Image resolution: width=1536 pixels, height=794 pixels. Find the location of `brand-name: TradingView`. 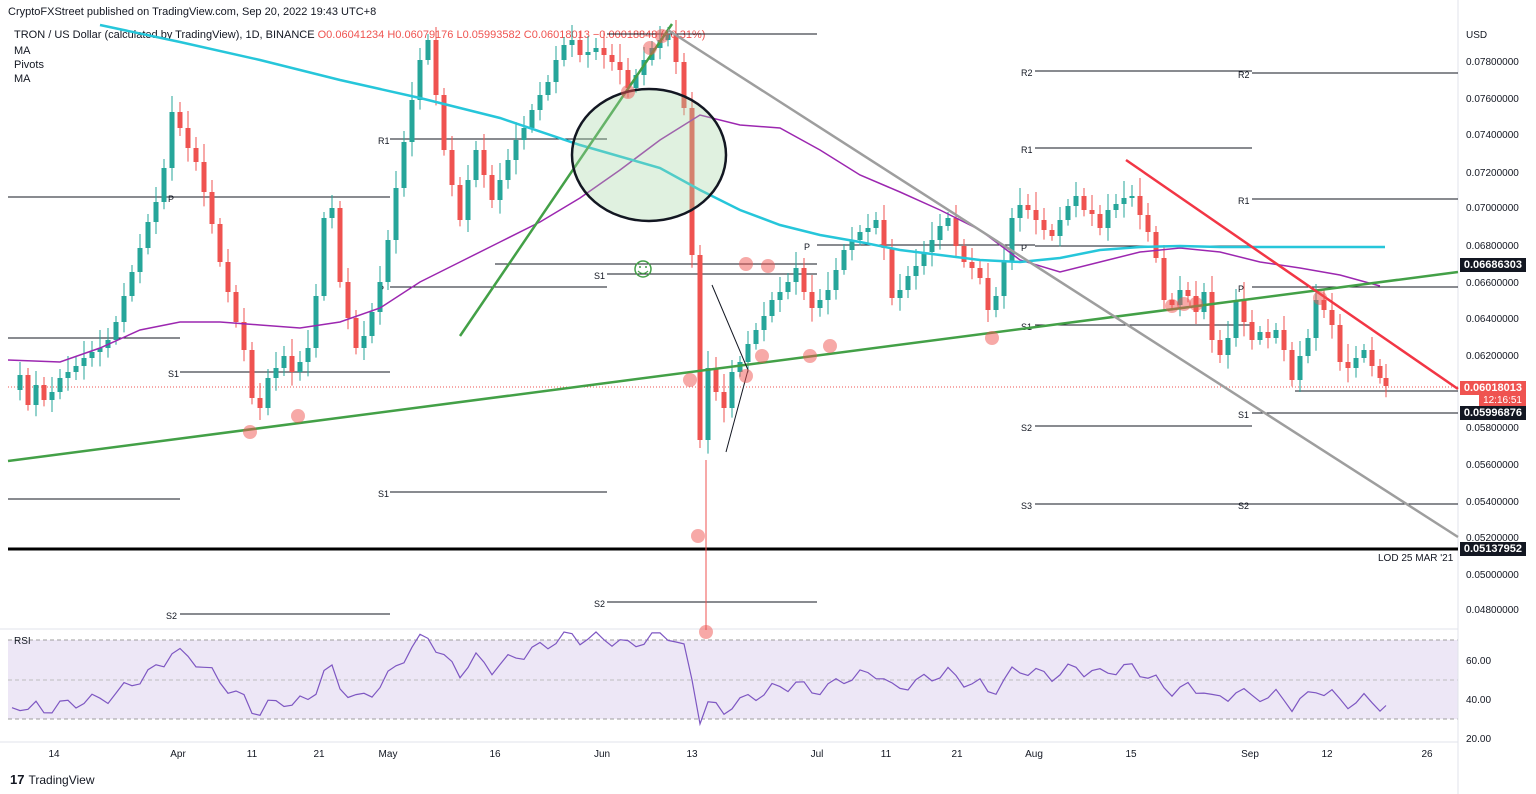

brand-name: TradingView is located at coordinates (61, 779).